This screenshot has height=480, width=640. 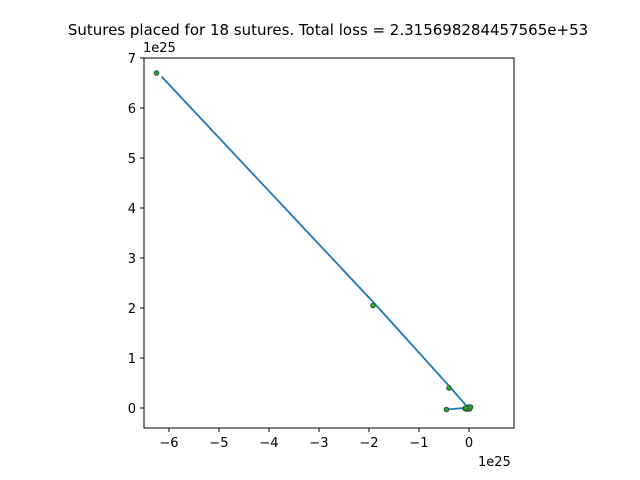 I want to click on y-tick-label: 4, so click(x=132, y=209).